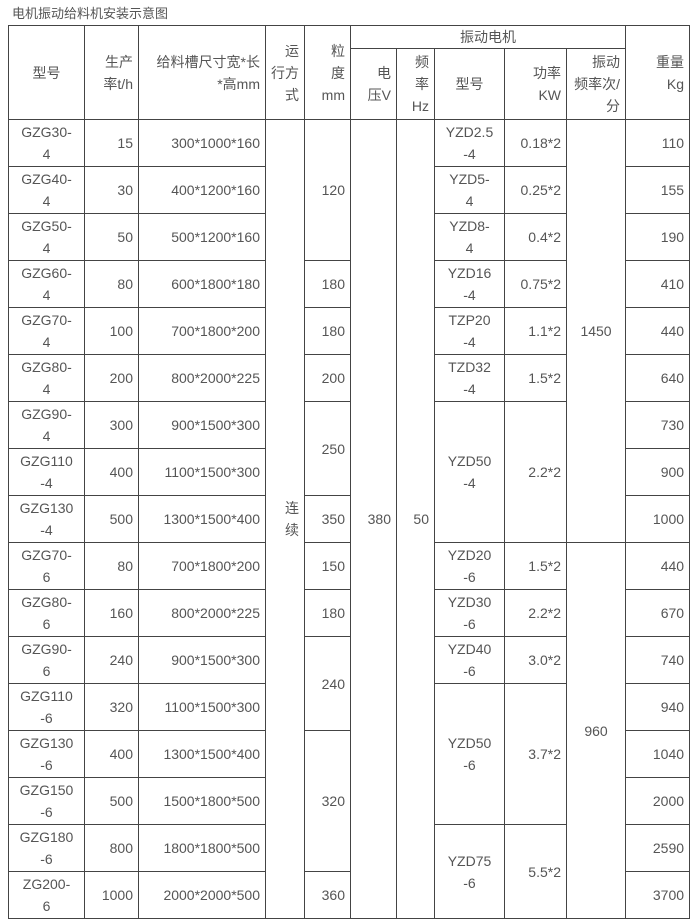 The width and height of the screenshot is (693, 921). What do you see at coordinates (111, 143) in the screenshot?
I see `capacity-cell: 15` at bounding box center [111, 143].